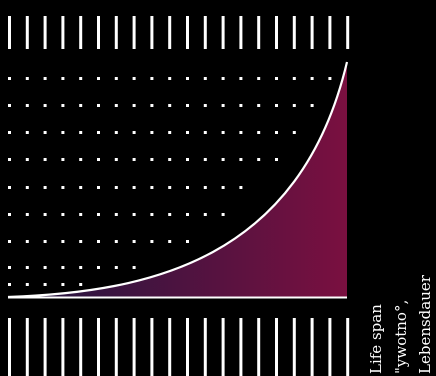 This screenshot has width=436, height=376. Describe the element at coordinates (425, 324) in the screenshot. I see `label-german: Lebensdauer` at that location.